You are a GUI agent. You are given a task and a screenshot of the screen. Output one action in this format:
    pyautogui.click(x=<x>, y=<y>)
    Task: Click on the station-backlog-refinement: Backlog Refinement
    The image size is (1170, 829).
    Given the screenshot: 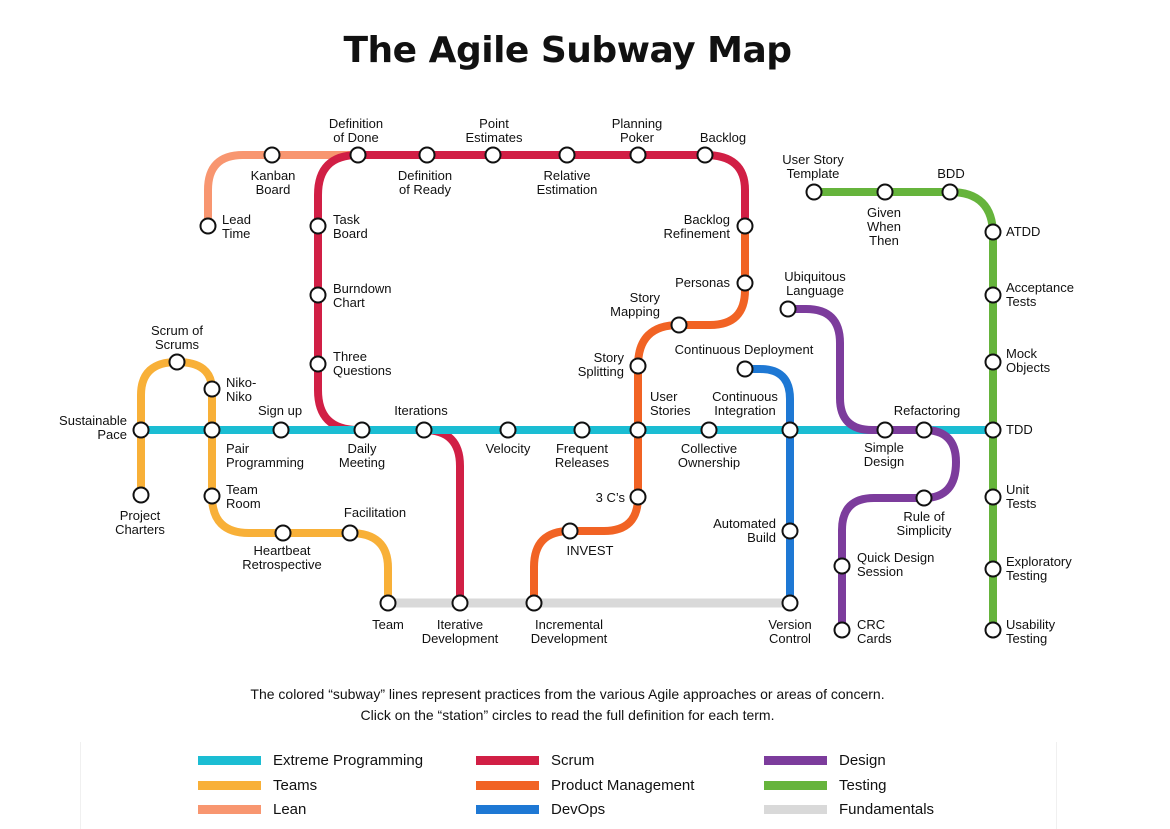 What is the action you would take?
    pyautogui.click(x=709, y=226)
    